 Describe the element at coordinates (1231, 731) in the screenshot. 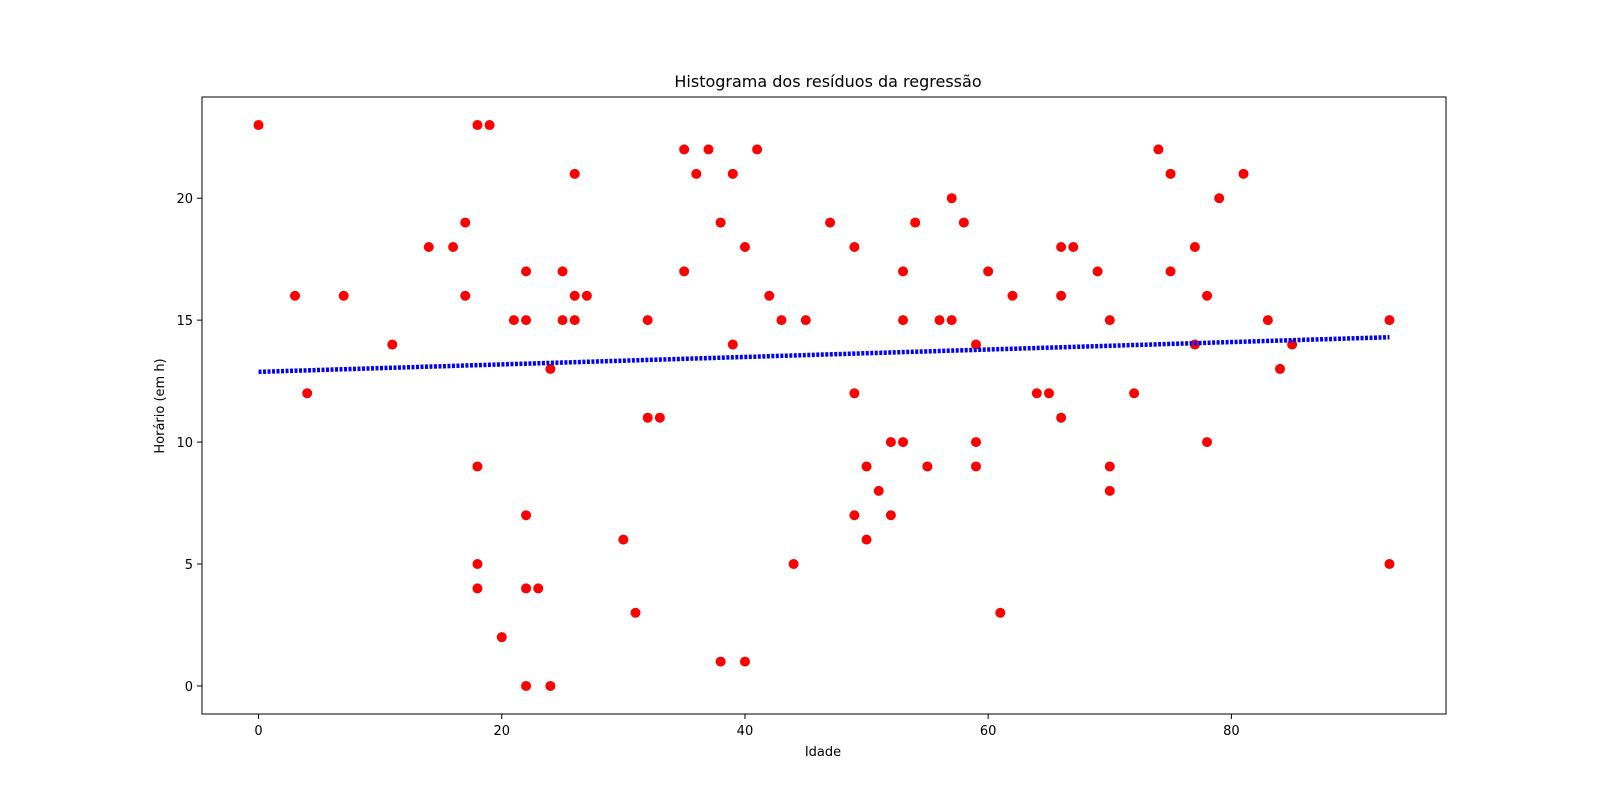

I see `x-tick-label: 80` at that location.